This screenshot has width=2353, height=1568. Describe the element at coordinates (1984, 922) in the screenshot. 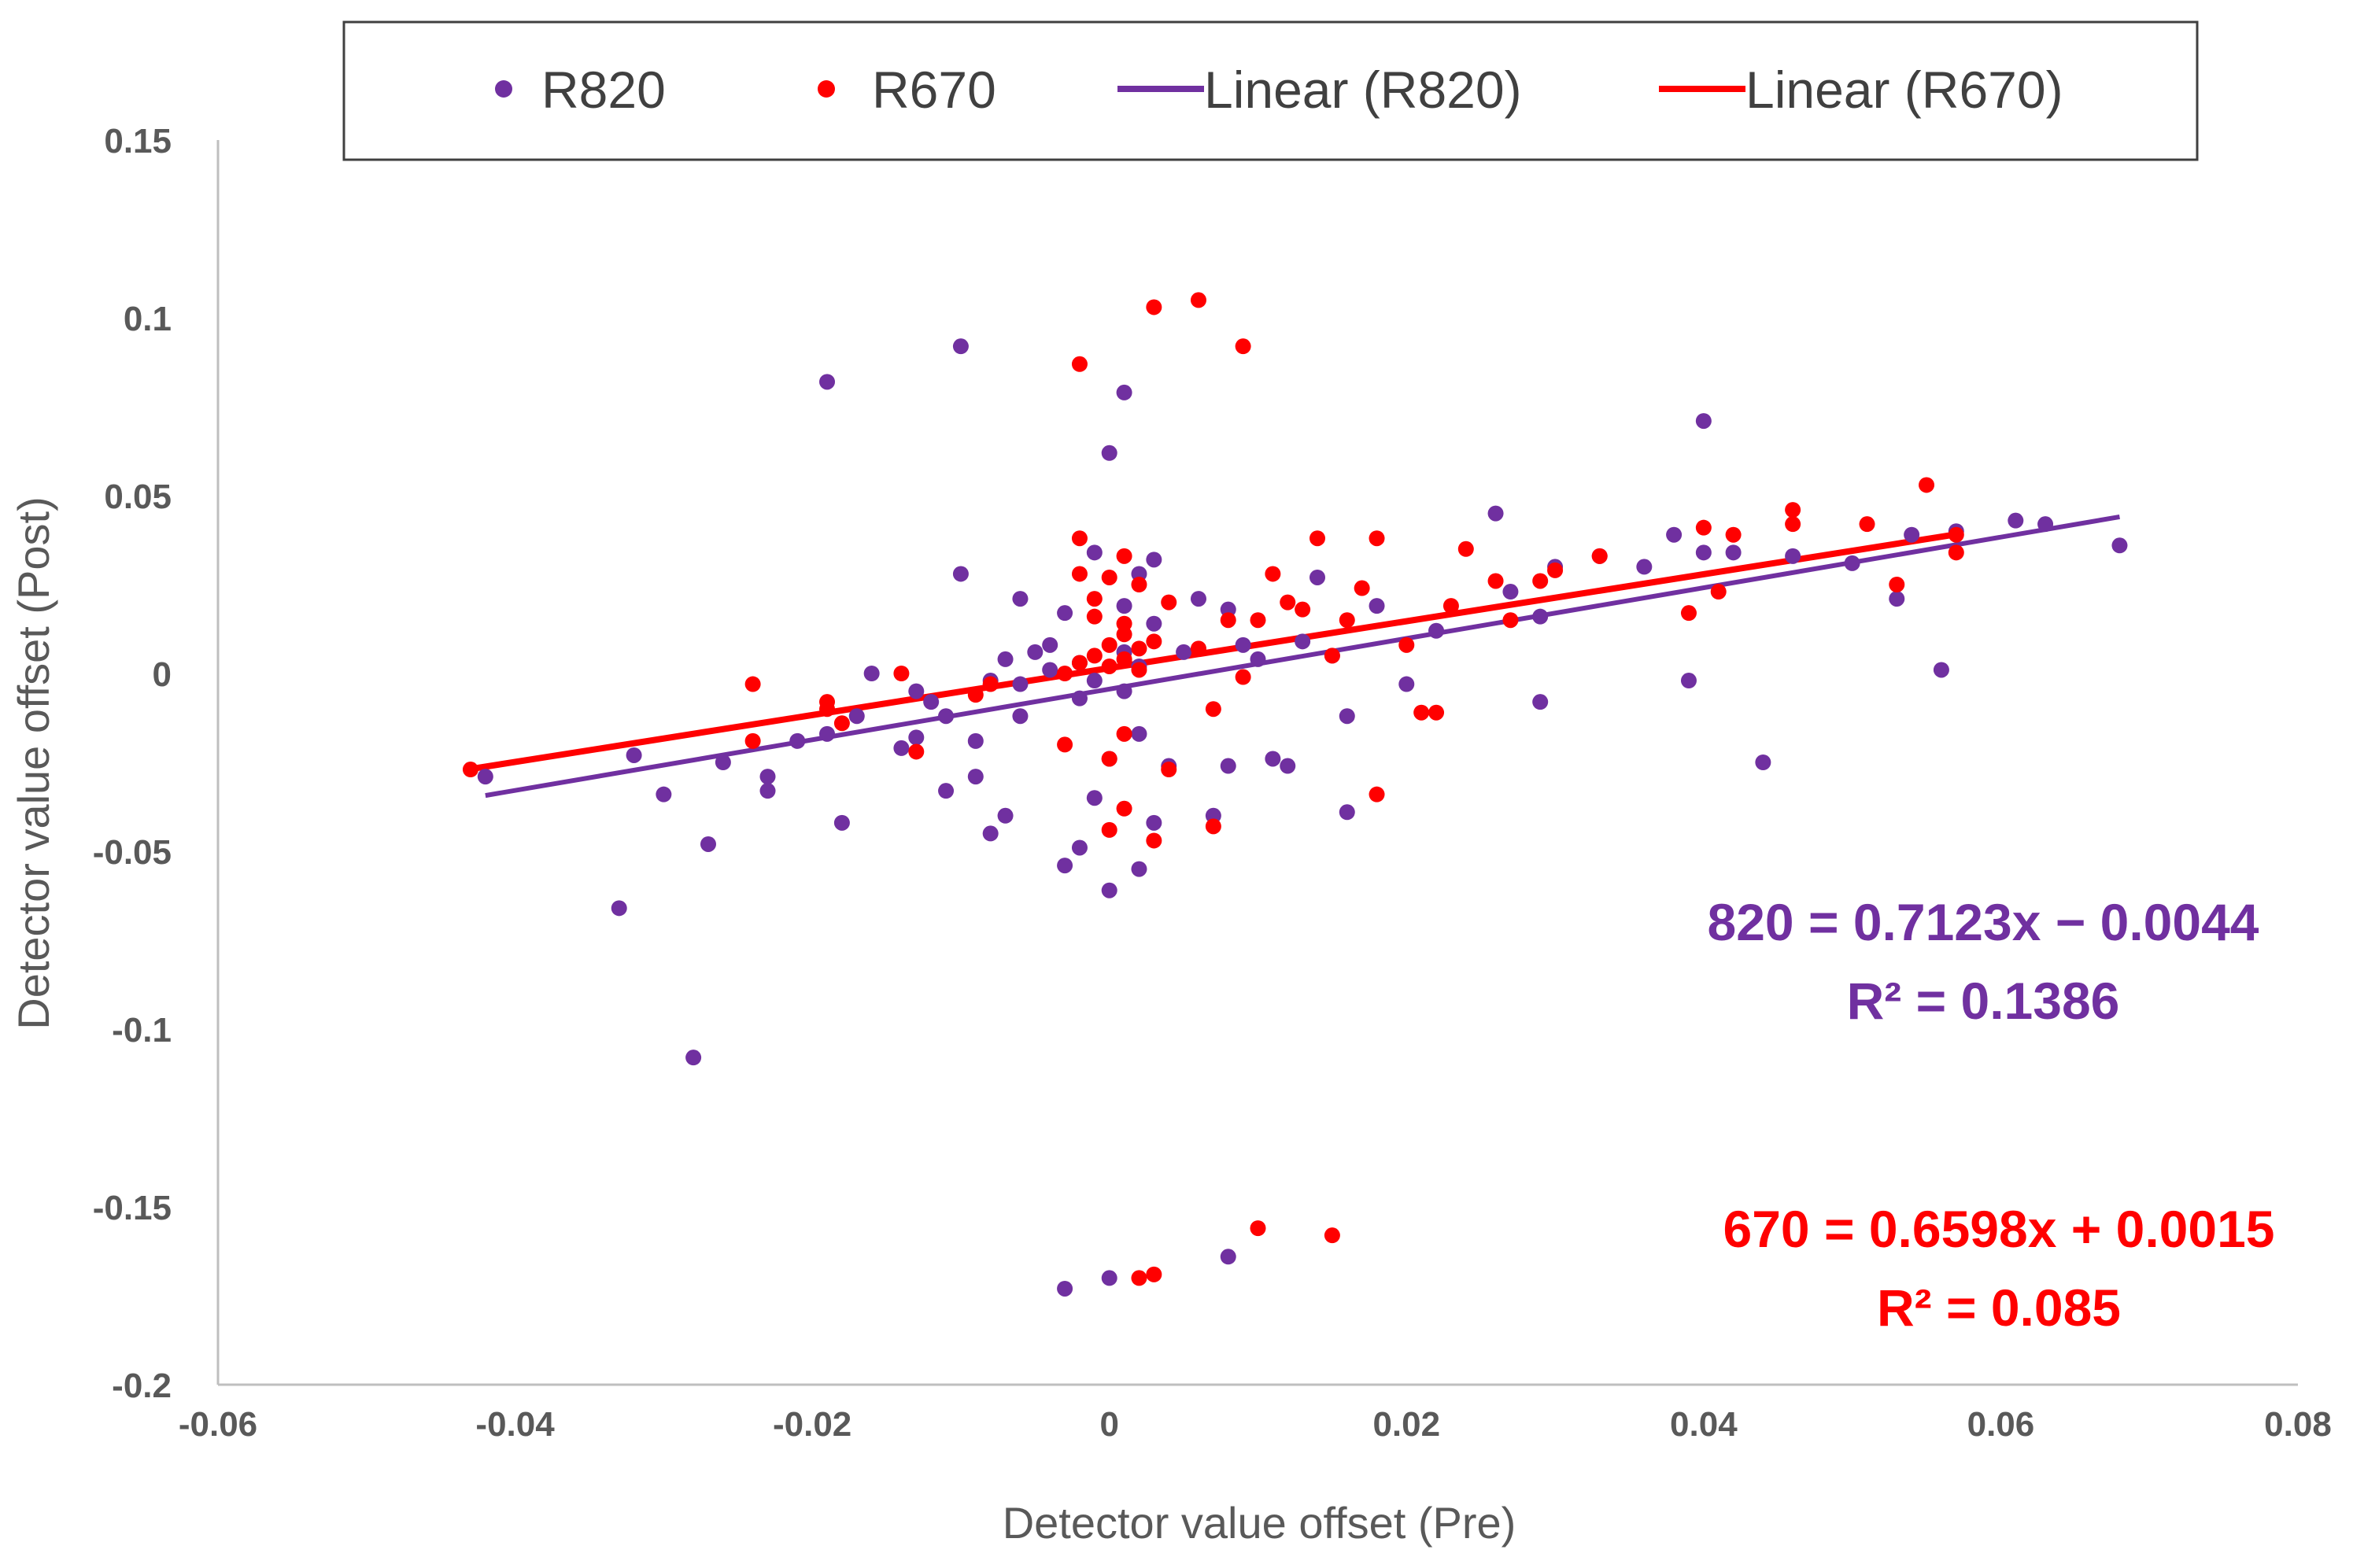

I see `trendline-equation-r820: 820 = 0.7123x − 0.0044` at that location.